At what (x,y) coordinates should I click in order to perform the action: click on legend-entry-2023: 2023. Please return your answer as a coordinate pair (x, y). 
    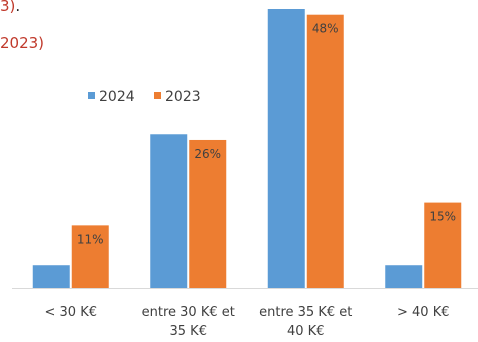
    Looking at the image, I should click on (183, 97).